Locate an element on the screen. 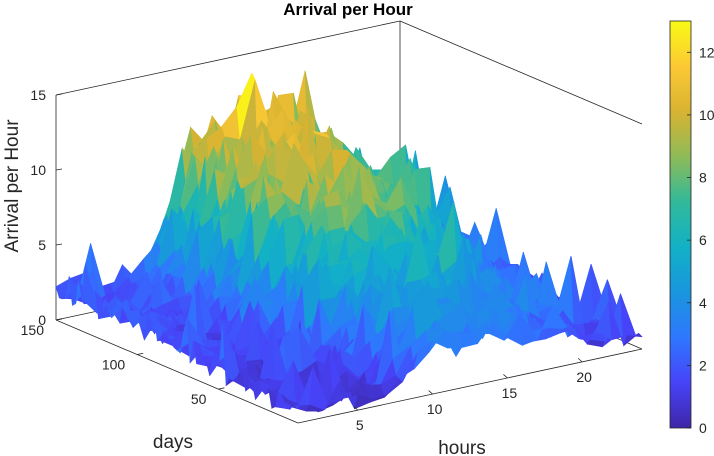  y-tick-label: 100 is located at coordinates (114, 365).